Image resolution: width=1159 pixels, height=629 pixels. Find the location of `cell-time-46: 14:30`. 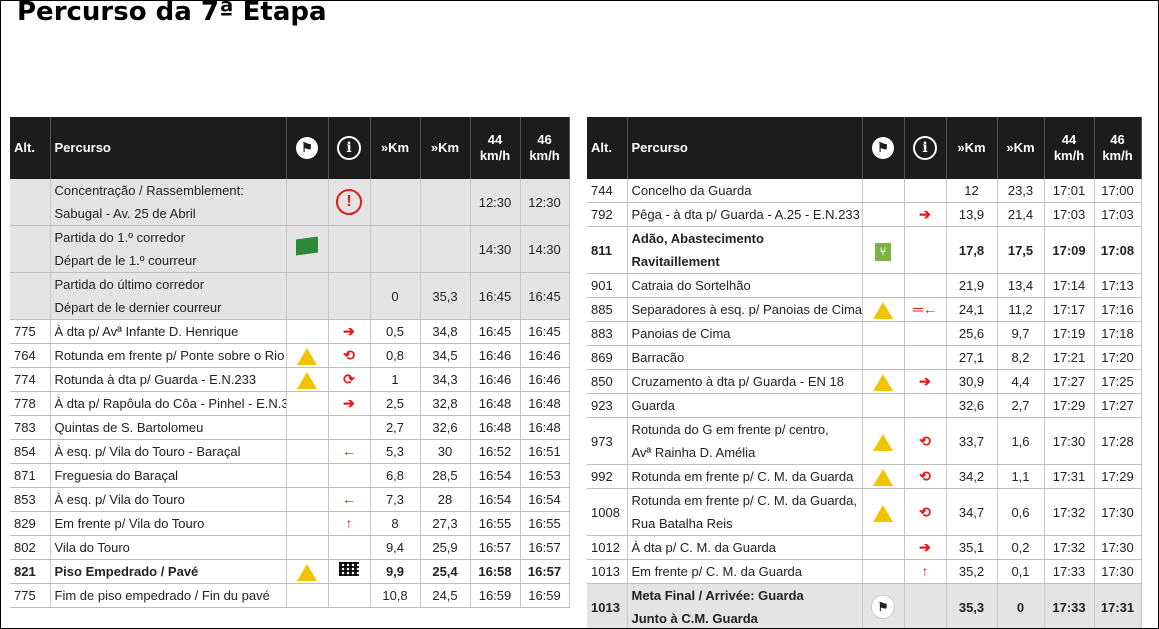

cell-time-46: 14:30 is located at coordinates (545, 249).